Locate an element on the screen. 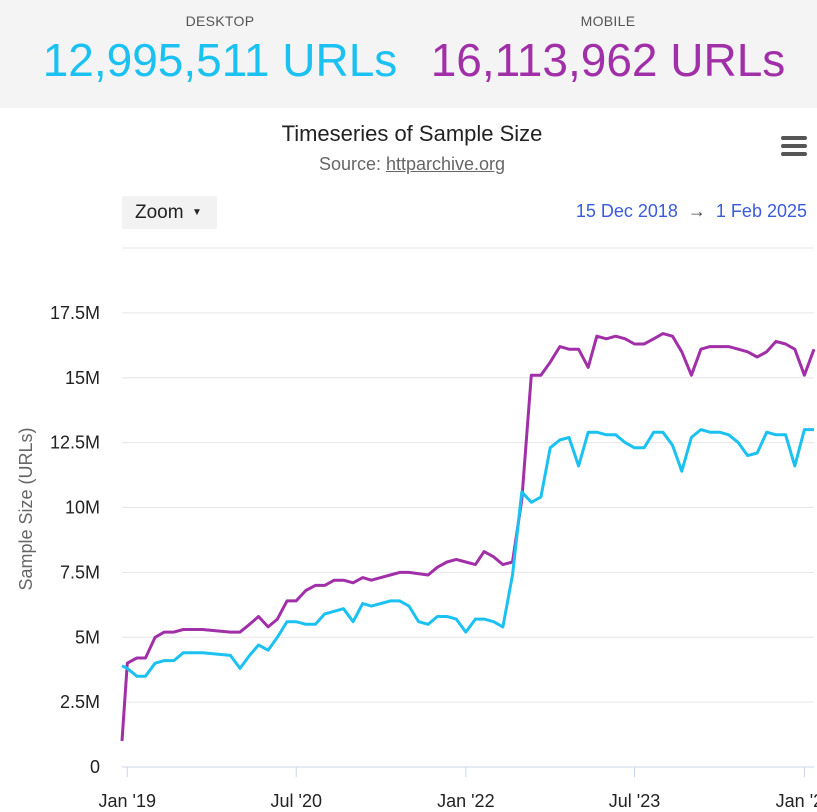 Image resolution: width=817 pixels, height=812 pixels. y-tick-label: 10M is located at coordinates (82, 508).